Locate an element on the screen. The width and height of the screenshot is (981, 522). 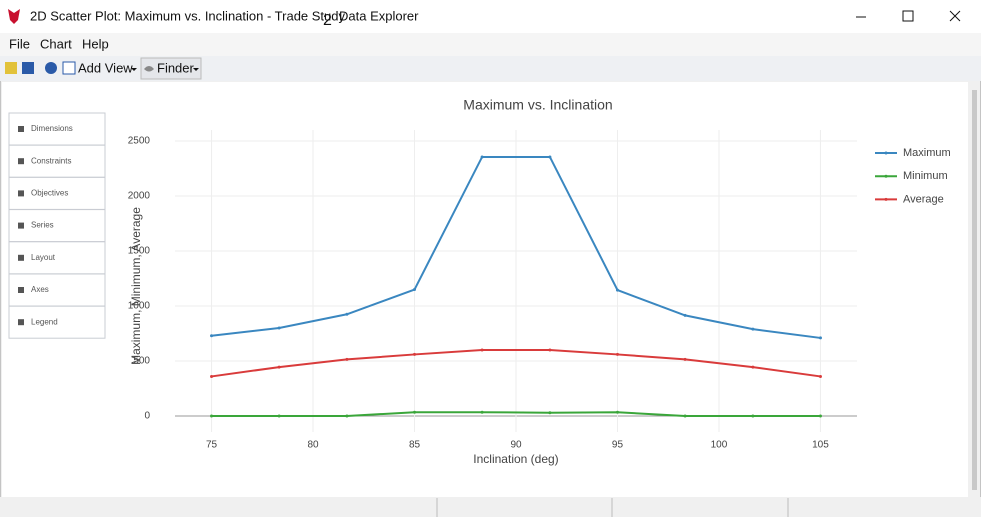
side-panel-label: Constraints is located at coordinates (51, 160).